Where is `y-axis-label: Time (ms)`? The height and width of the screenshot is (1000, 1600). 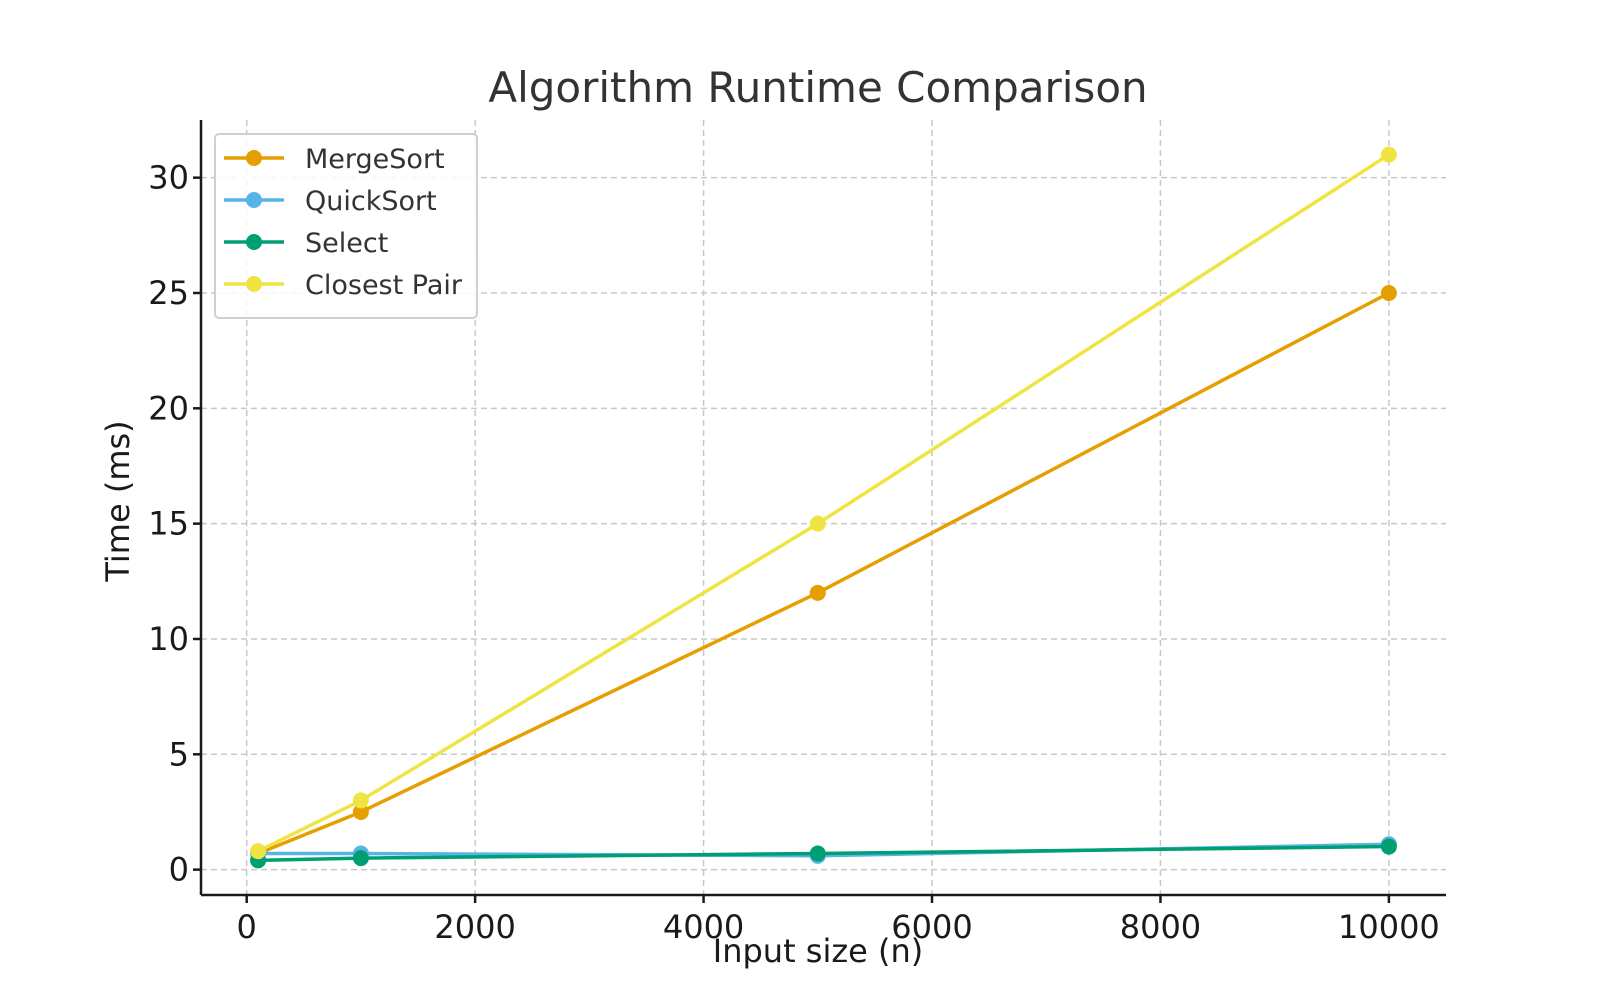
y-axis-label: Time (ms) is located at coordinates (118, 501).